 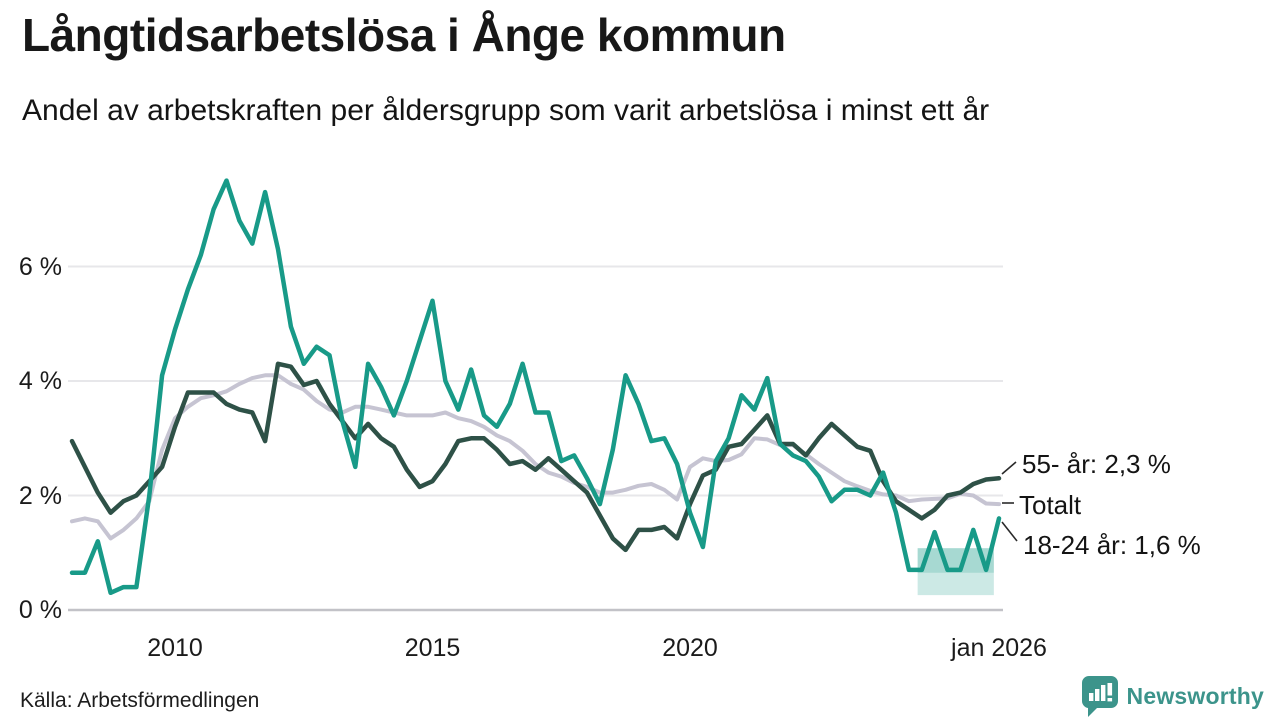 I want to click on y-tick-label: 4 %, so click(x=40, y=381).